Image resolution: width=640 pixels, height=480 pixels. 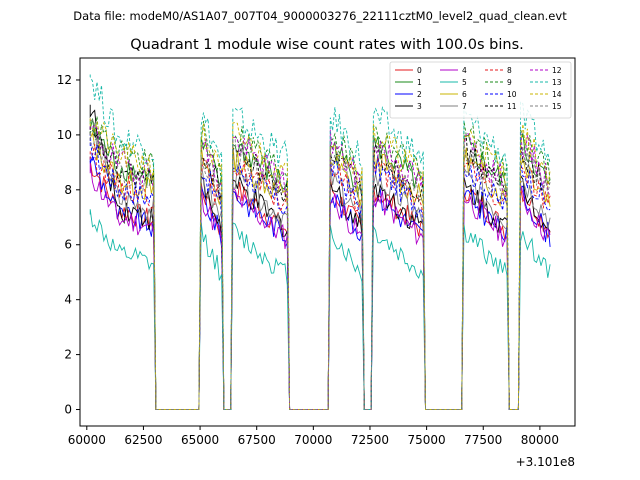 What do you see at coordinates (509, 82) in the screenshot?
I see `legend-label-9: 9` at bounding box center [509, 82].